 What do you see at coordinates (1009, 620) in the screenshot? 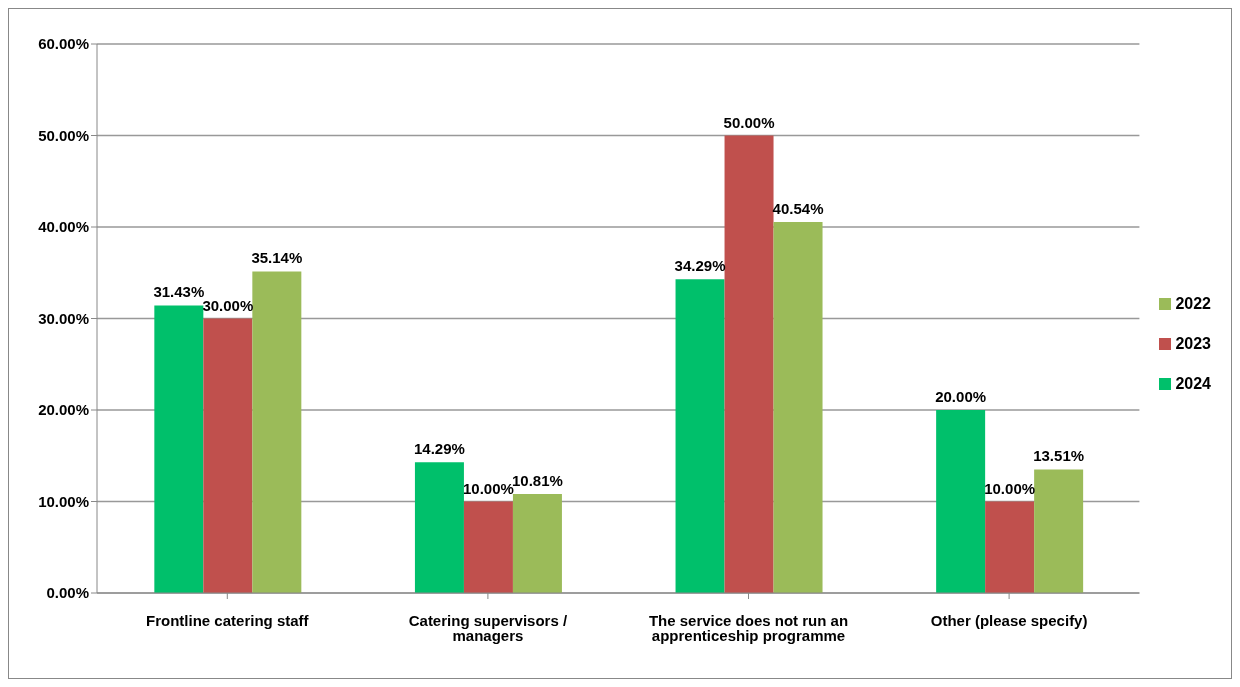
I see `x-tick-label: Other (please specify)` at bounding box center [1009, 620].